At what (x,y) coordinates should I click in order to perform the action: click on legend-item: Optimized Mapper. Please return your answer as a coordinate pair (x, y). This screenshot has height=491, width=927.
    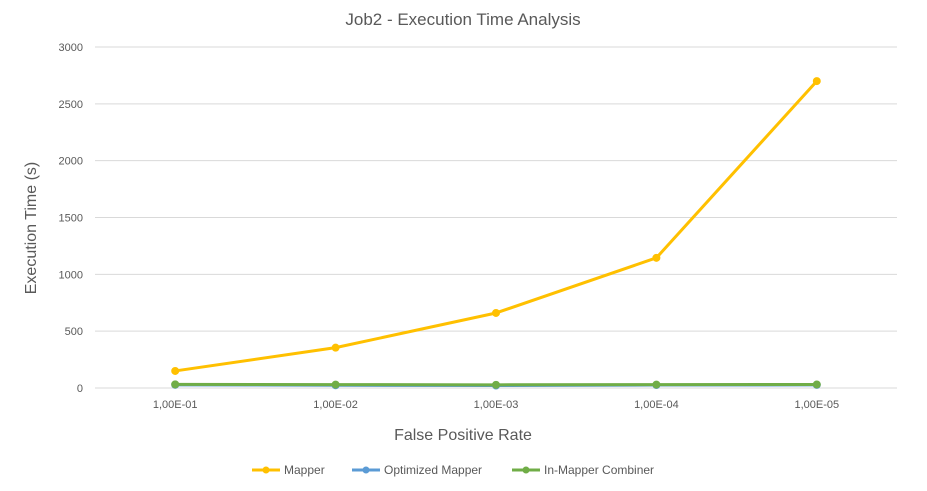
    Looking at the image, I should click on (417, 470).